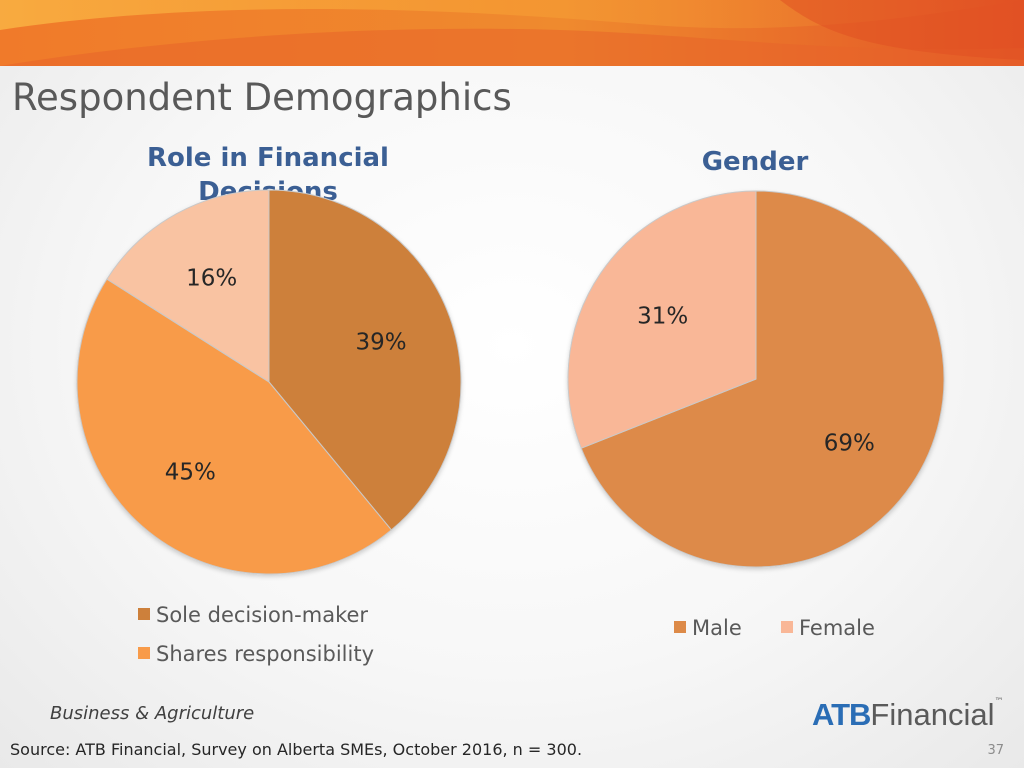  I want to click on data-label-male: 69%, so click(849, 443).